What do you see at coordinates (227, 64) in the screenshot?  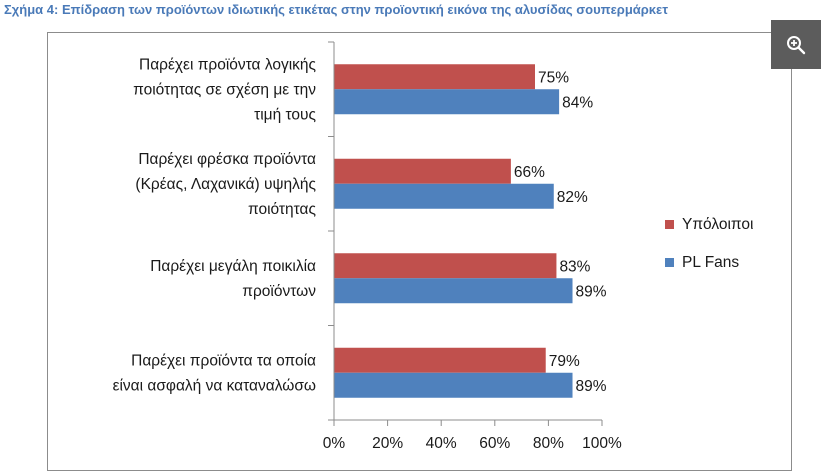 I see `category-label: Παρέχει προϊόντα λογικής` at bounding box center [227, 64].